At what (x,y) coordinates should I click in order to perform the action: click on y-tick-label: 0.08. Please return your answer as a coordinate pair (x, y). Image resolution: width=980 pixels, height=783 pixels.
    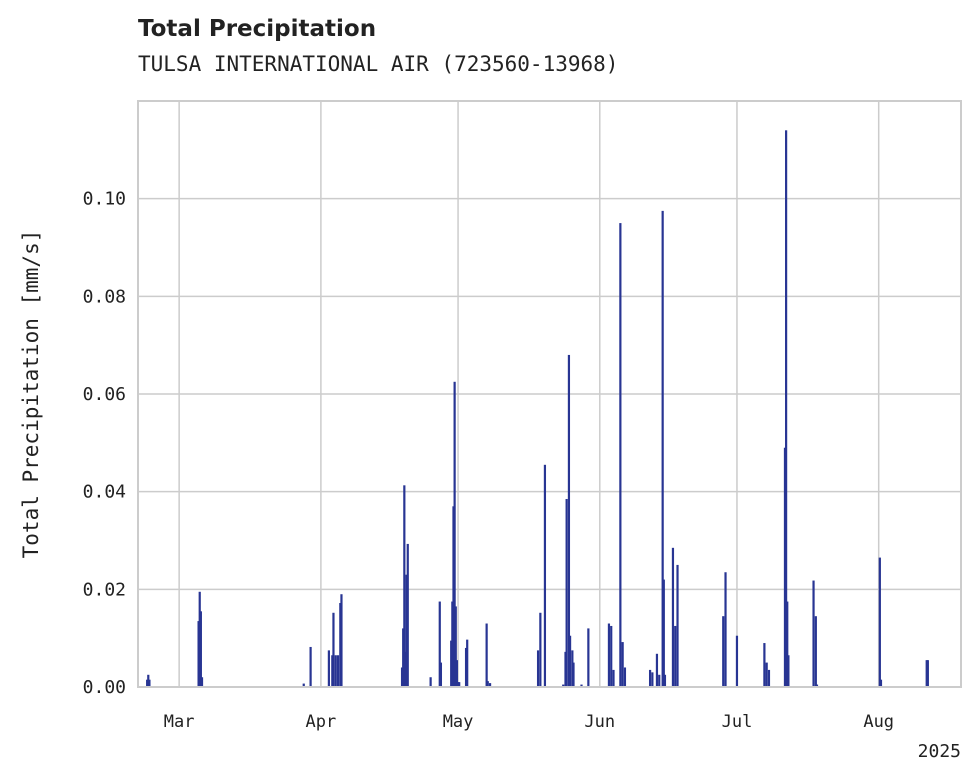
    Looking at the image, I should click on (104, 296).